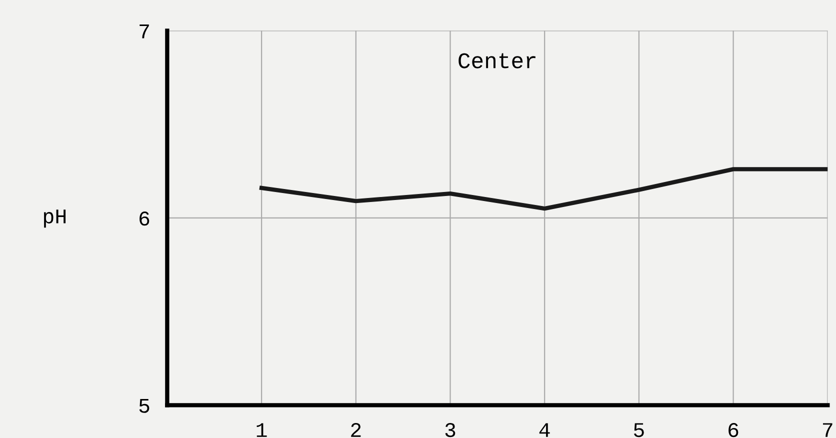 The width and height of the screenshot is (836, 438). What do you see at coordinates (144, 405) in the screenshot?
I see `y-tick-label: 5` at bounding box center [144, 405].